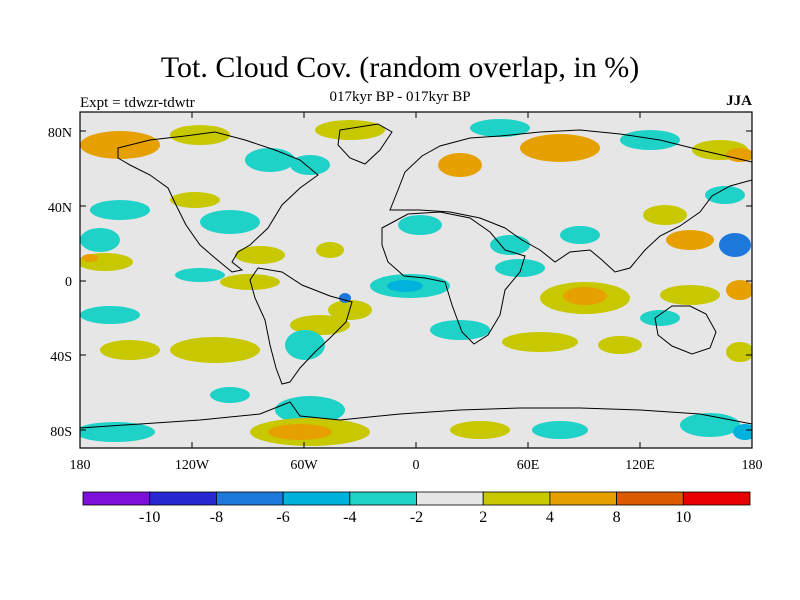 The width and height of the screenshot is (800, 600). Describe the element at coordinates (60, 208) in the screenshot. I see `lat-label: 40N` at that location.